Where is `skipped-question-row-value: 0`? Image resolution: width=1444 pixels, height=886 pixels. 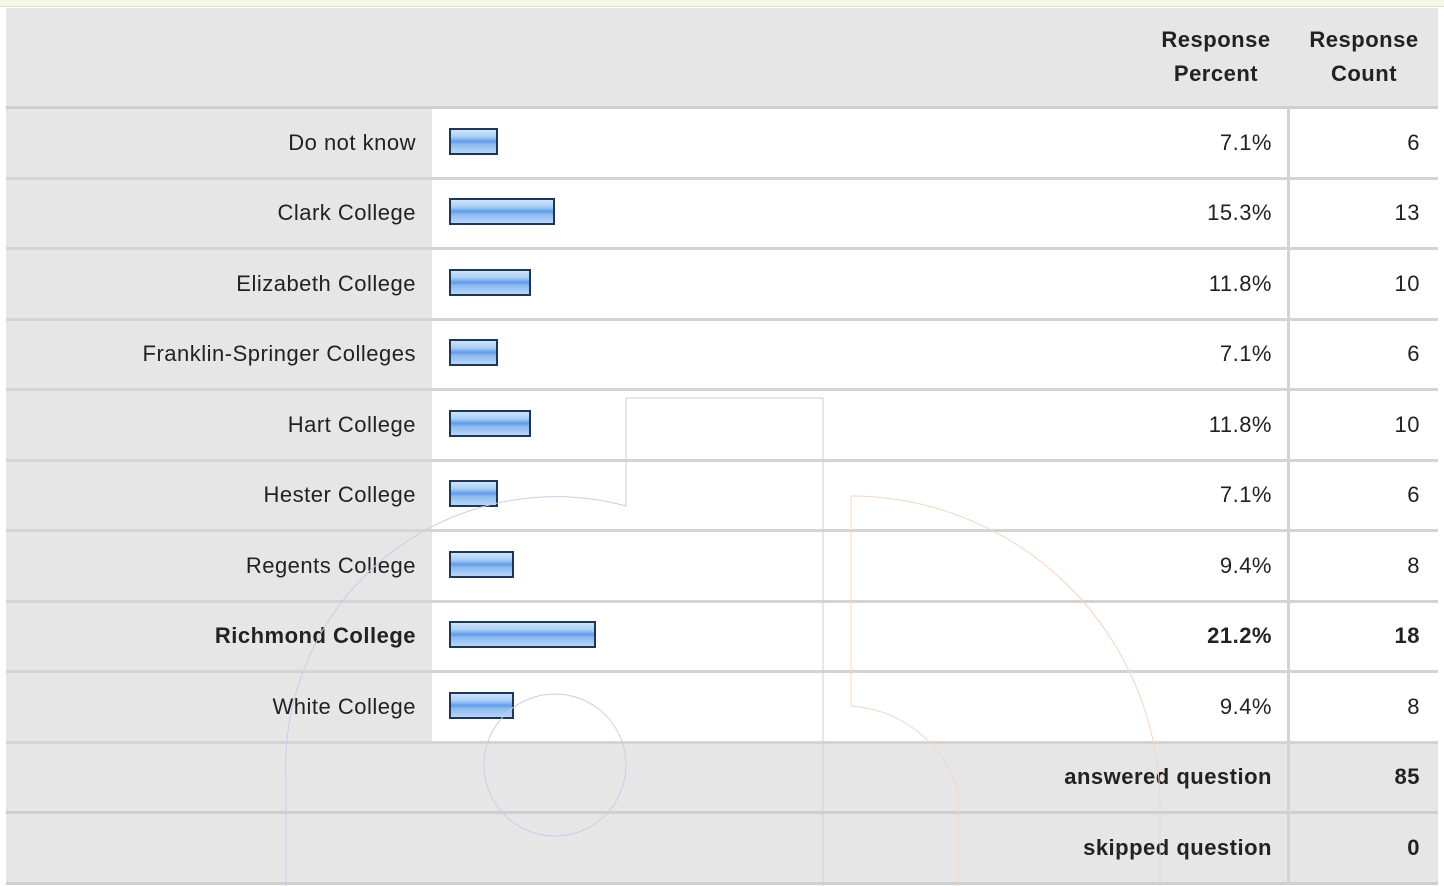 skipped-question-row-value: 0 is located at coordinates (1364, 849).